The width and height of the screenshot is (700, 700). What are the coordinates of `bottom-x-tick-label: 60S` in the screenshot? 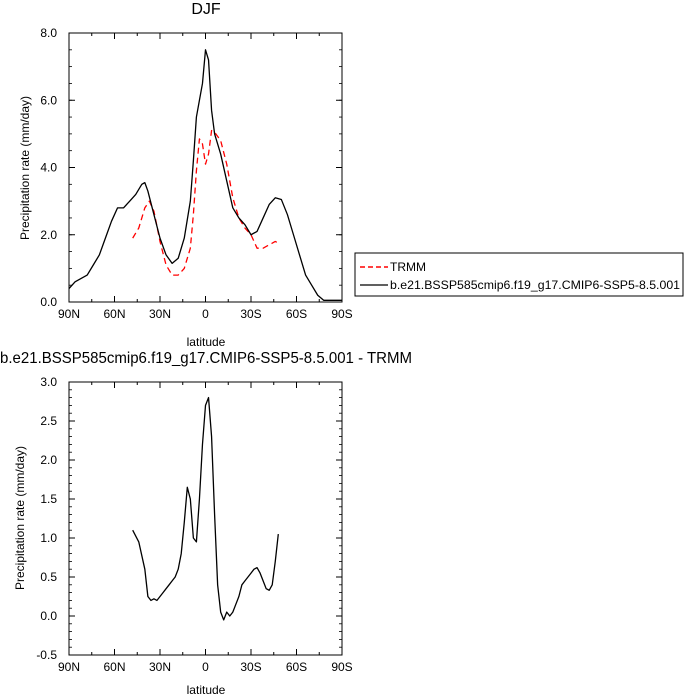 It's located at (296, 667).